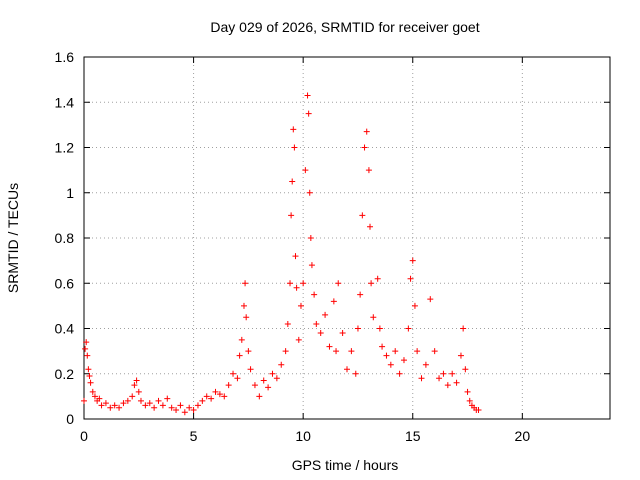 This screenshot has height=480, width=640. What do you see at coordinates (345, 465) in the screenshot?
I see `x-axis-label: GPS time / hours` at bounding box center [345, 465].